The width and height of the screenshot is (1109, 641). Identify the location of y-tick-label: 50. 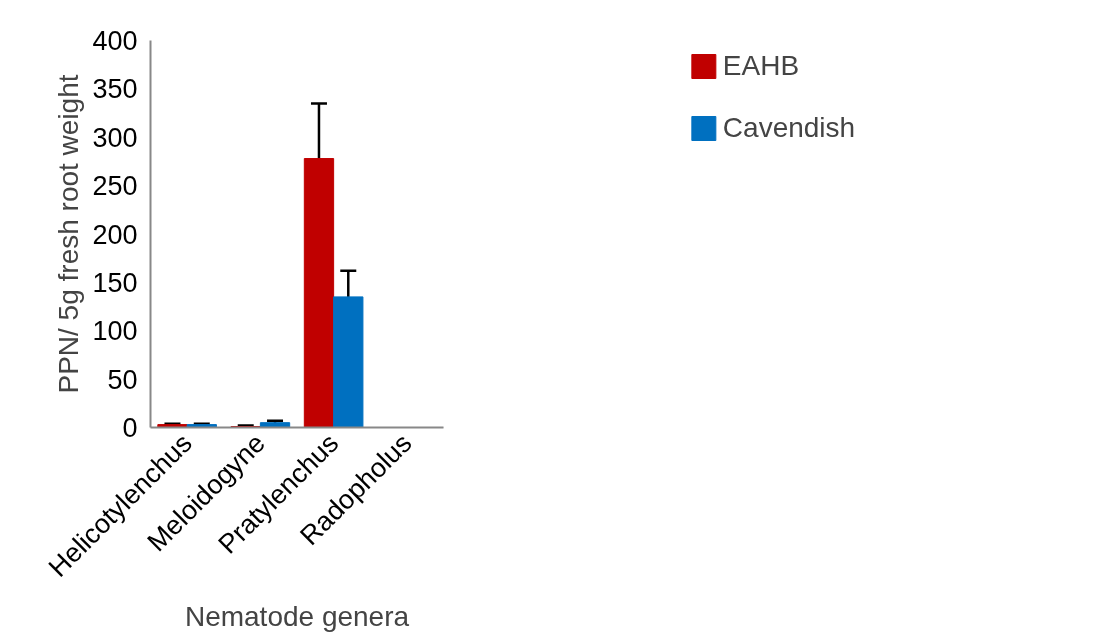
(122, 379).